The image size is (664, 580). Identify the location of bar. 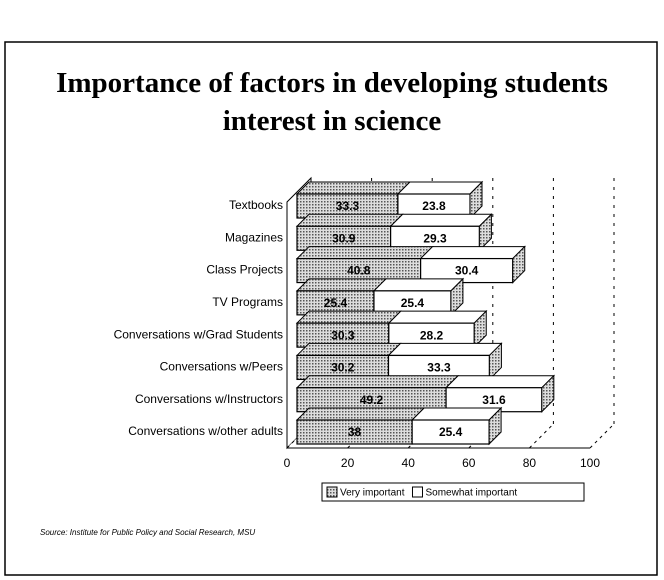
(354, 432).